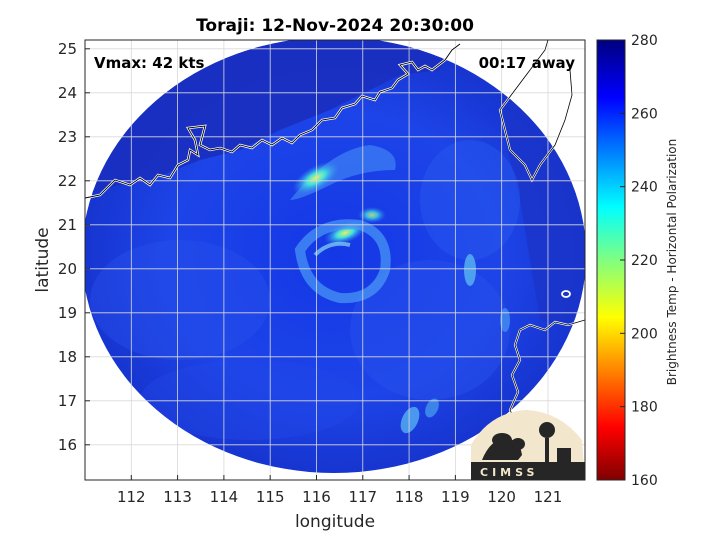 This screenshot has width=720, height=540. I want to click on x-tick-label: 113, so click(177, 497).